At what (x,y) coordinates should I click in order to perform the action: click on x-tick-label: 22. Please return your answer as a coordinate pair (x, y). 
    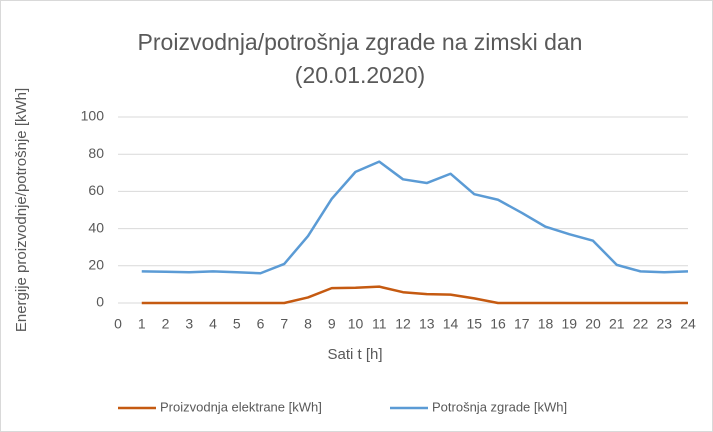
    Looking at the image, I should click on (641, 324).